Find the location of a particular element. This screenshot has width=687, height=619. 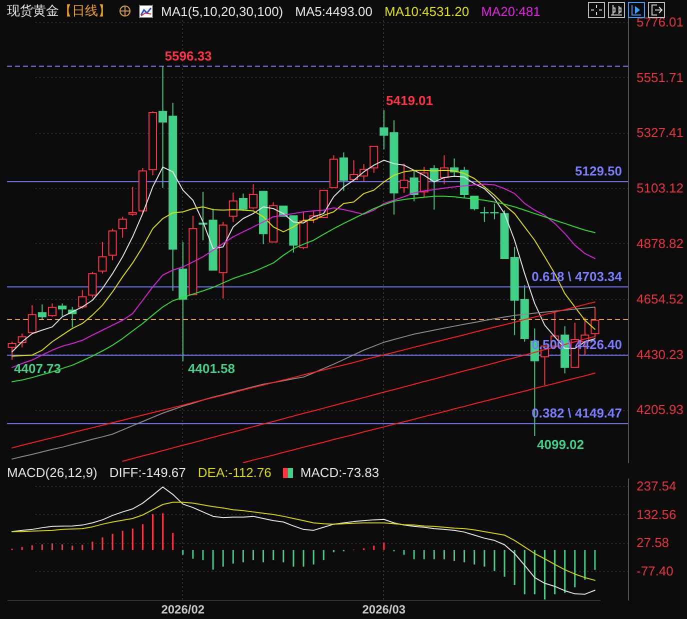

ref-line-label: 5129.50 is located at coordinates (598, 171).